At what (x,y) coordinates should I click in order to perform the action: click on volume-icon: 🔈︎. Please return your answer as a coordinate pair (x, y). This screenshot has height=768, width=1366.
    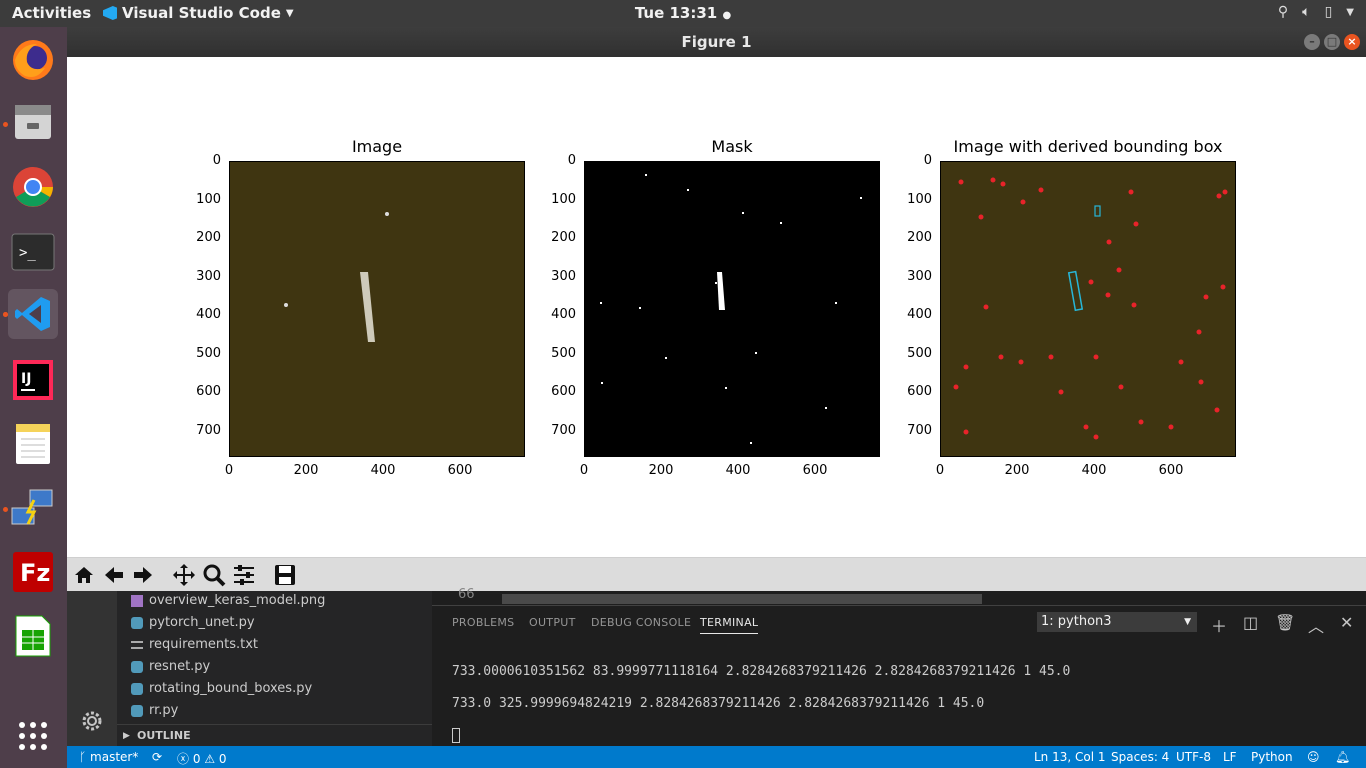
    Looking at the image, I should click on (1306, 12).